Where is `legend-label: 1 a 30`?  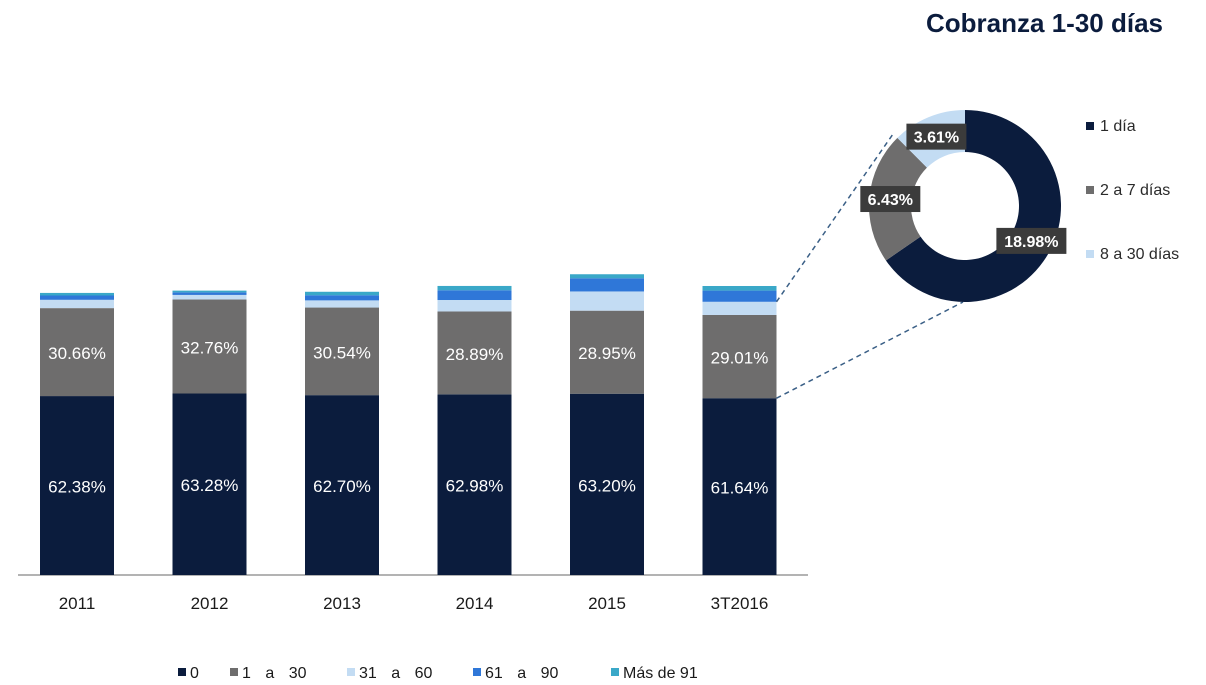 legend-label: 1 a 30 is located at coordinates (274, 673).